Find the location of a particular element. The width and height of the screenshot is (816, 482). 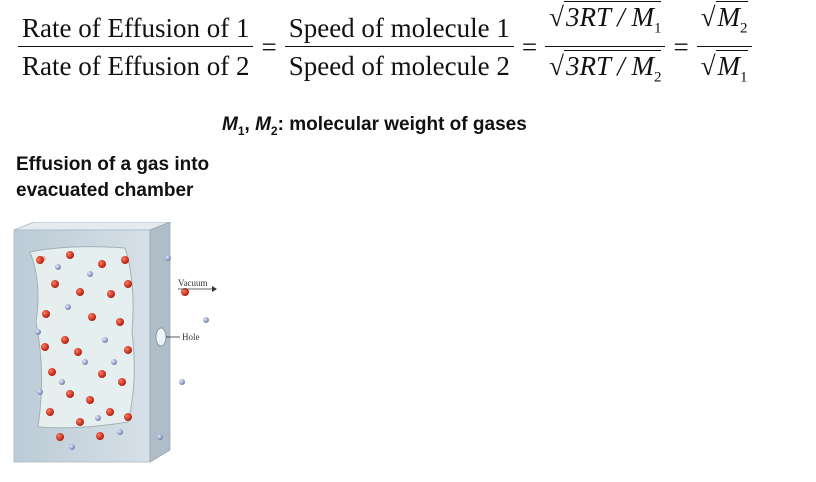

rms-denominator: √3RT / M2 is located at coordinates (605, 70).